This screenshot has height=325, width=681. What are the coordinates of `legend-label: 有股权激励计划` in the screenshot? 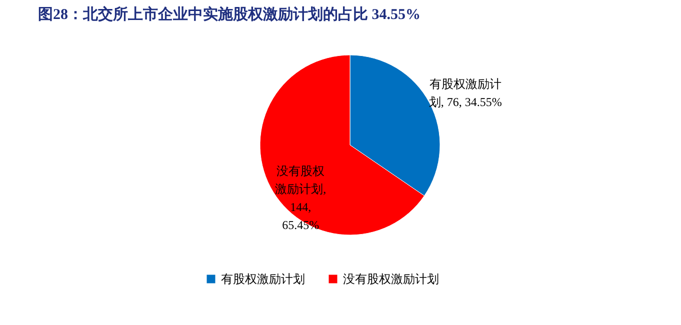 It's located at (263, 279).